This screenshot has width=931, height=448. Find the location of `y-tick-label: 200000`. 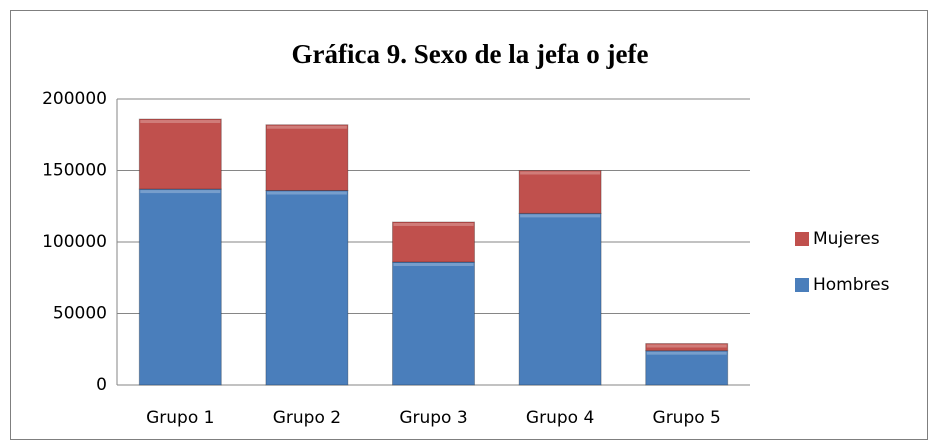

y-tick-label: 200000 is located at coordinates (74, 99).